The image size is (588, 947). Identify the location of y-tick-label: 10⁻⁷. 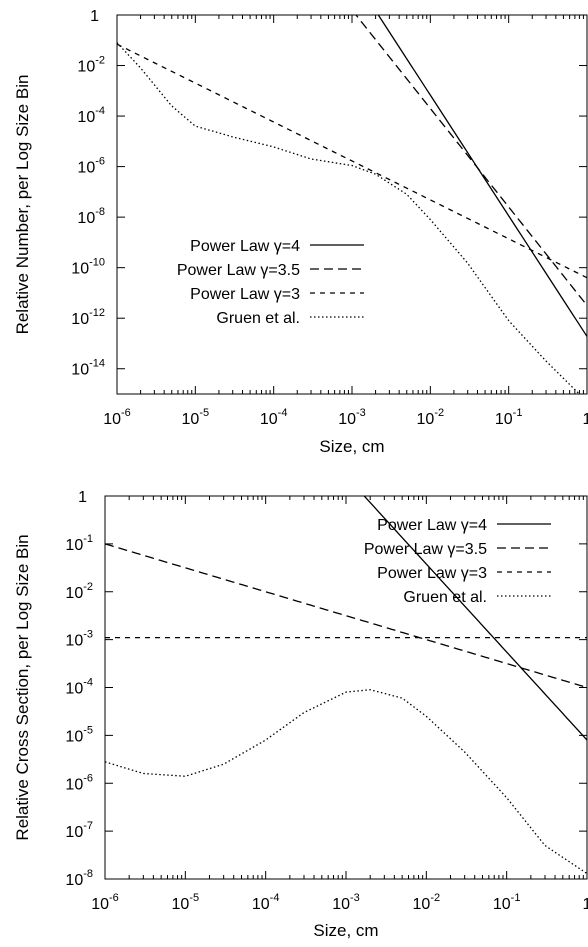
(79, 830).